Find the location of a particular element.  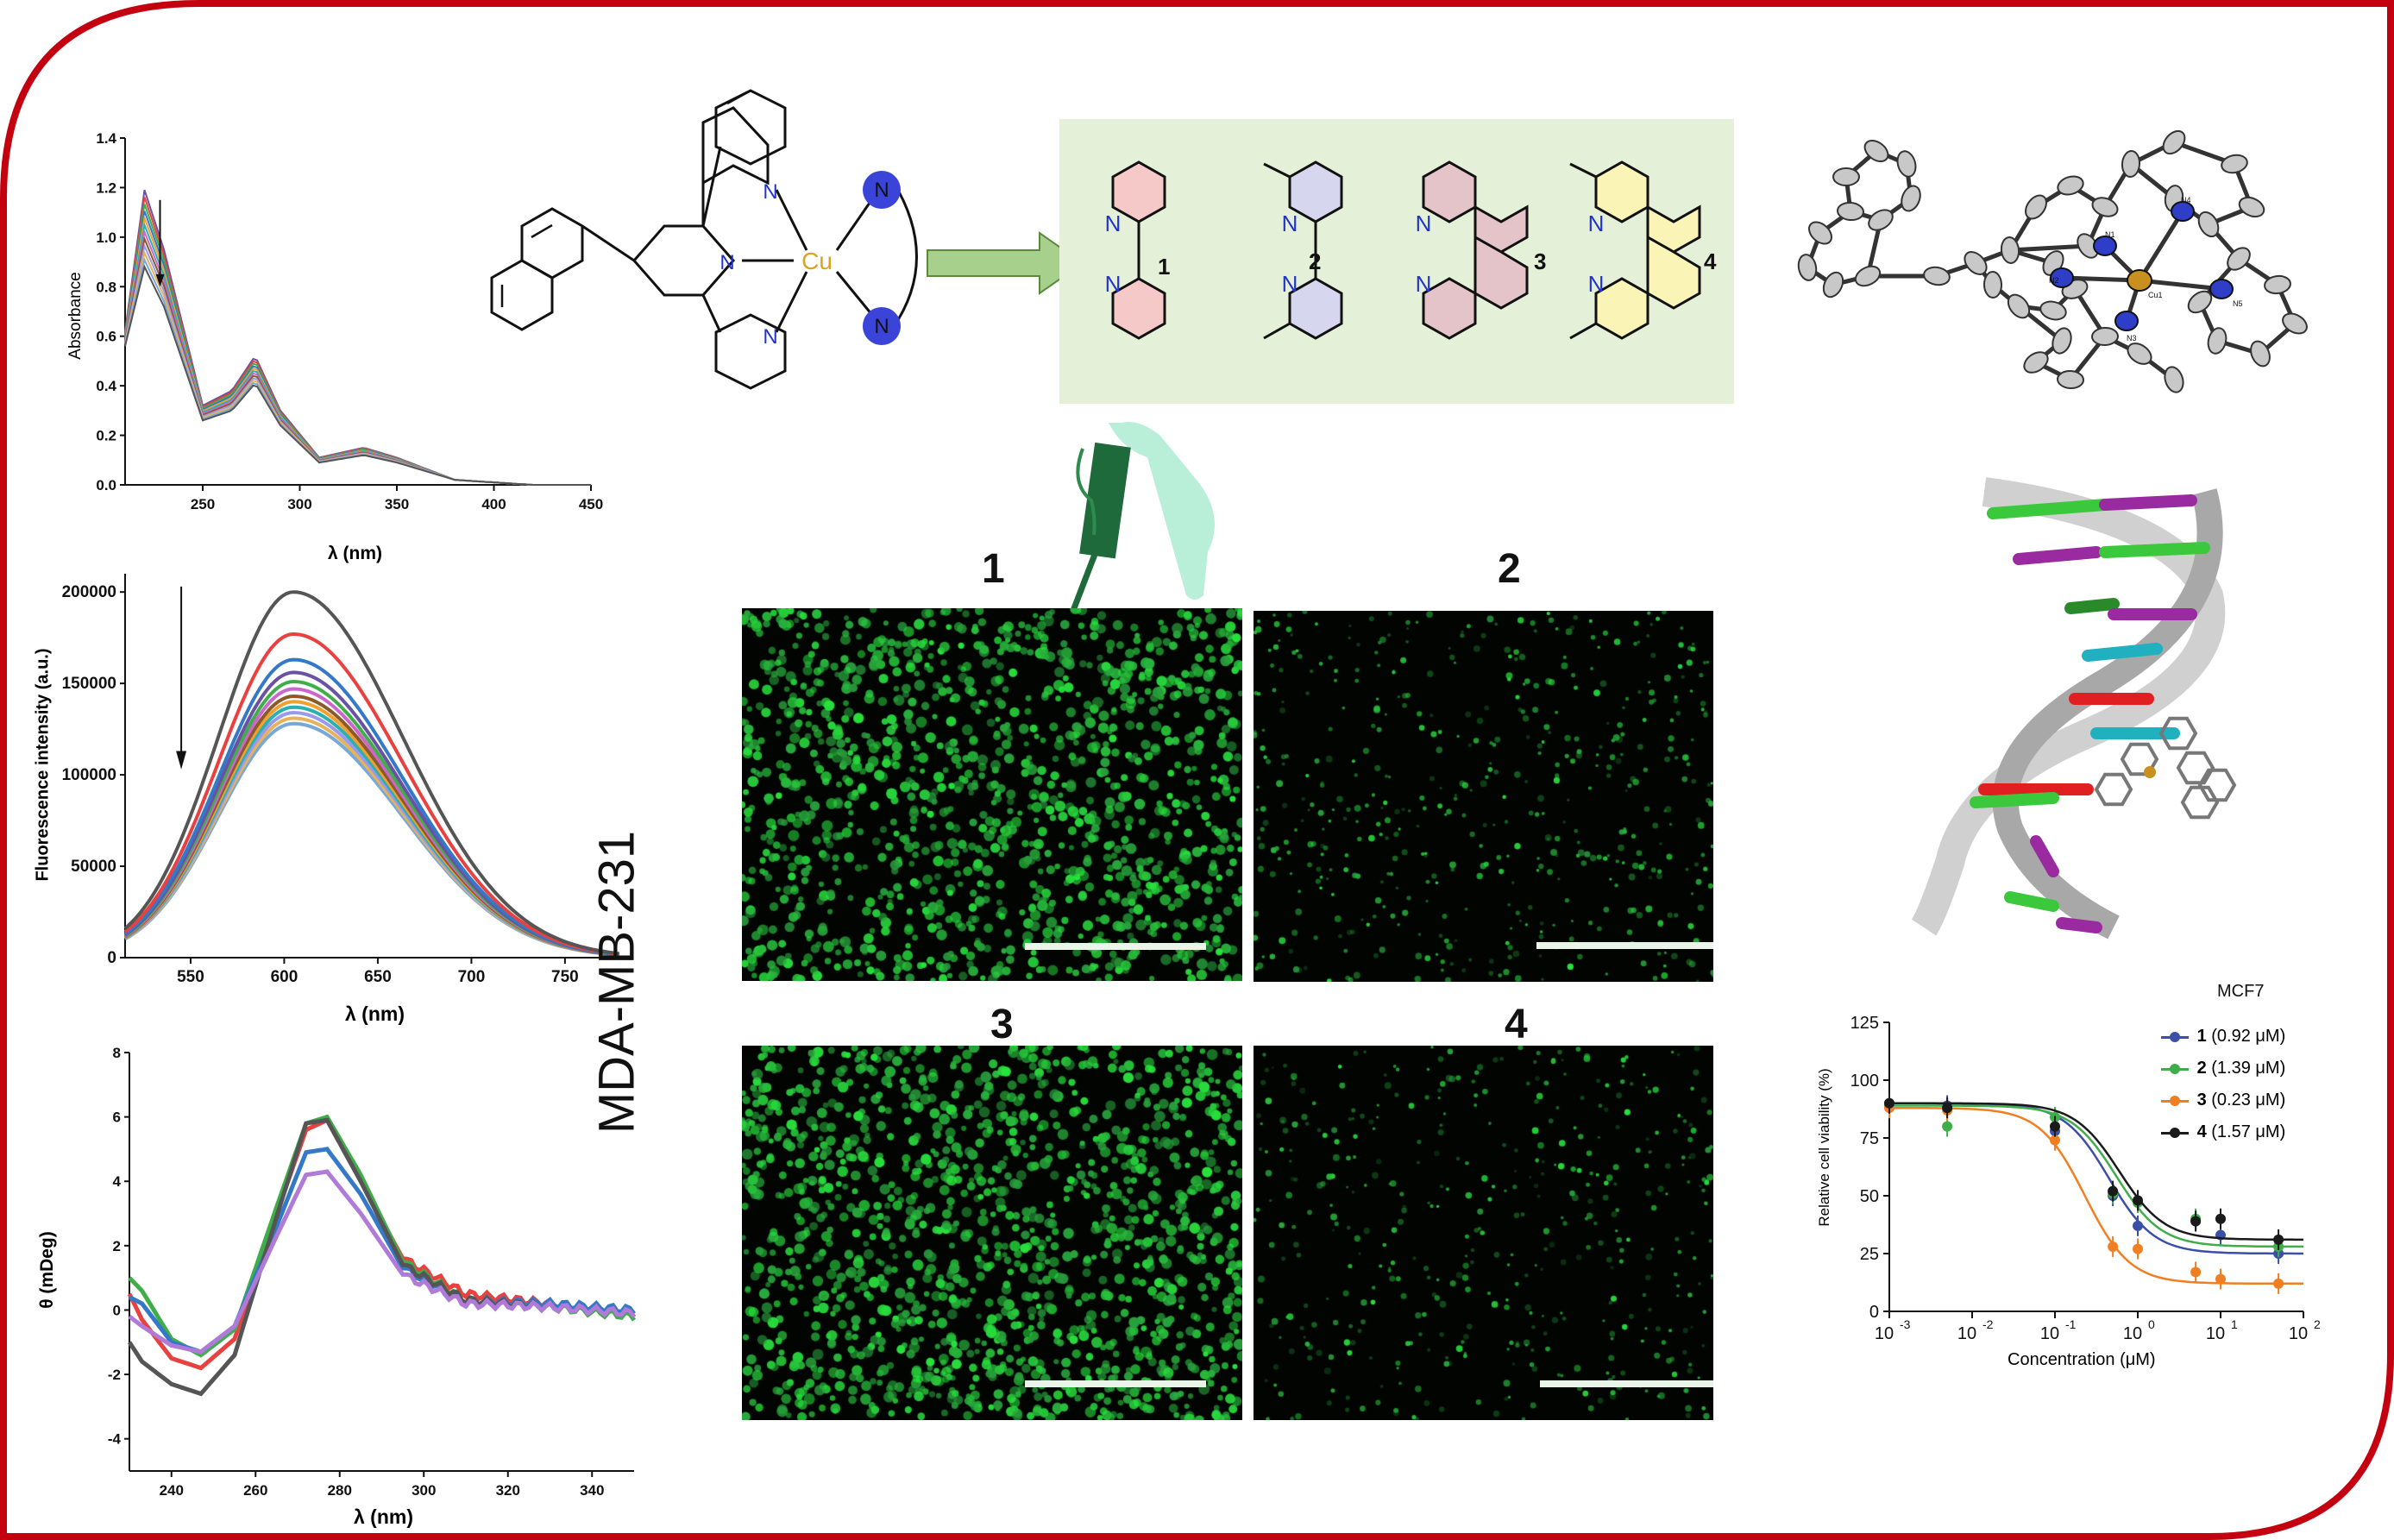

x-tick-label: 450 is located at coordinates (591, 504).